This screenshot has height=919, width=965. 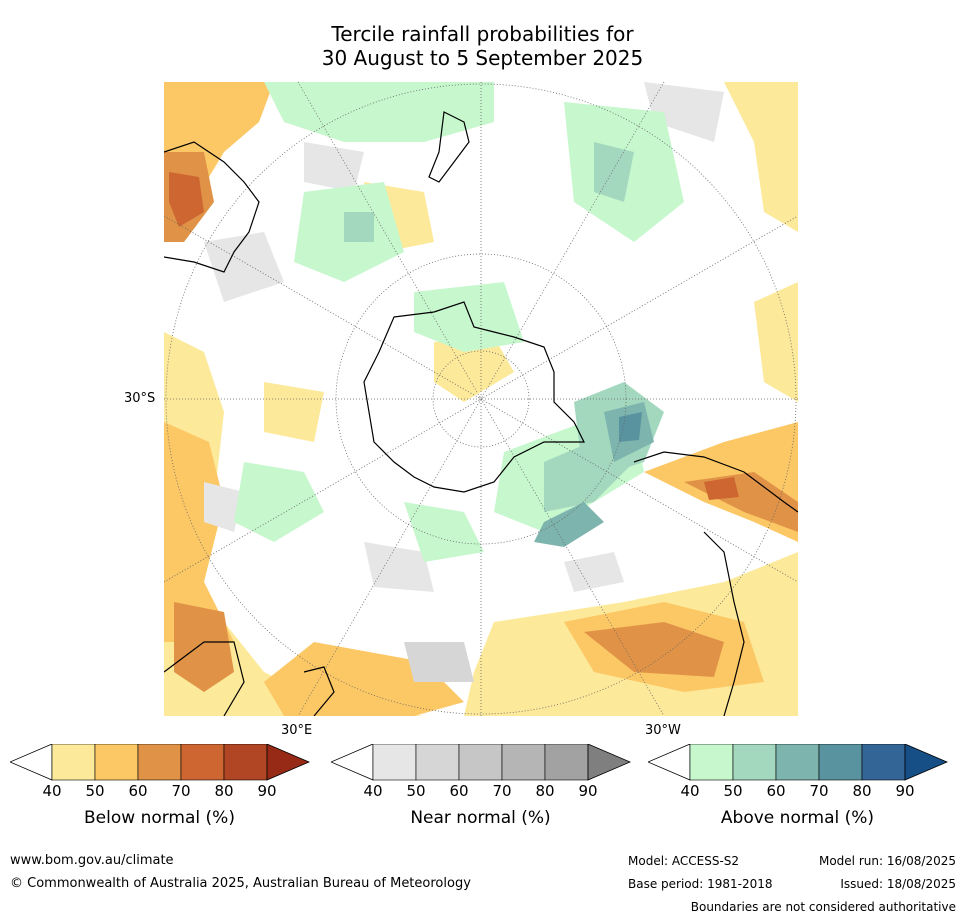 What do you see at coordinates (159, 818) in the screenshot?
I see `below-normal-colorbar-title: Below normal (%)` at bounding box center [159, 818].